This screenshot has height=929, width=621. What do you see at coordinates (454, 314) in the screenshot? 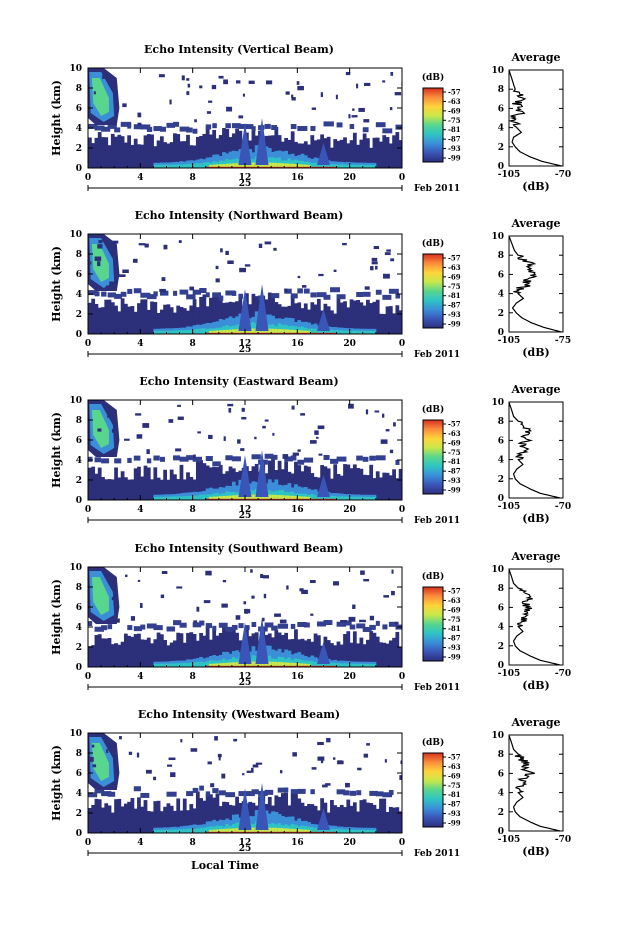
I see `colorbar-tick-label: -93` at bounding box center [454, 314].